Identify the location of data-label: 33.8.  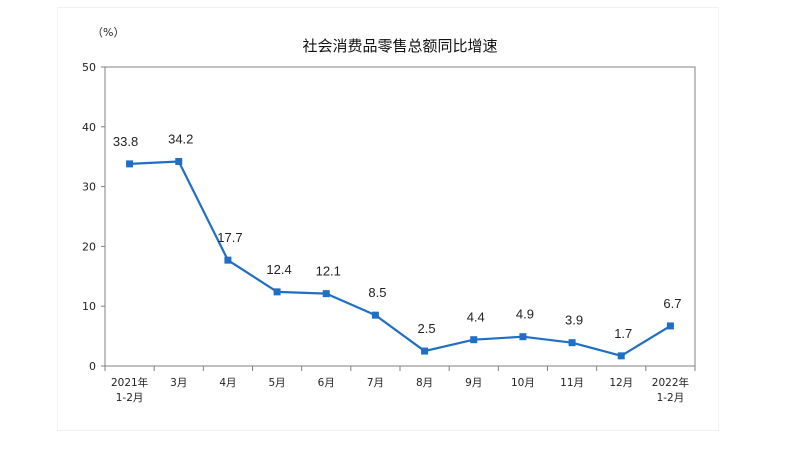
(125, 141).